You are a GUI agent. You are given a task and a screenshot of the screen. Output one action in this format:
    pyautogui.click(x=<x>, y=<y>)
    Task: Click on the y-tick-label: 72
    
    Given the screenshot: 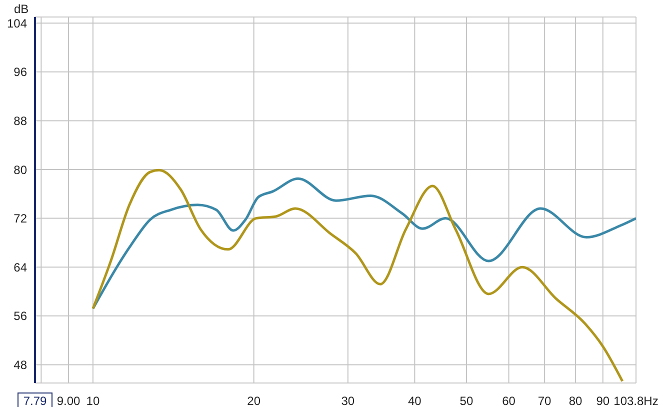 What is the action you would take?
    pyautogui.click(x=21, y=219)
    